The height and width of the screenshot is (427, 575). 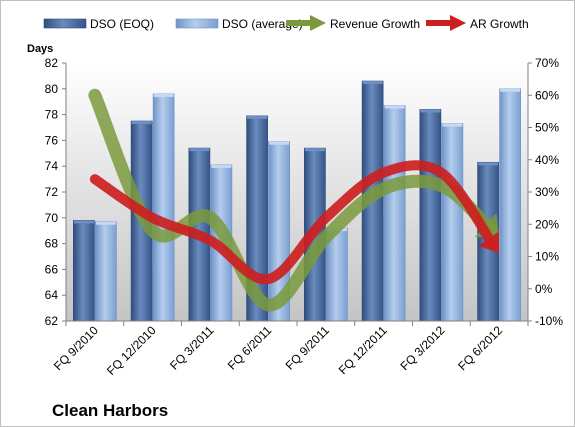 I want to click on y2-tick-label: 30%, so click(x=547, y=192).